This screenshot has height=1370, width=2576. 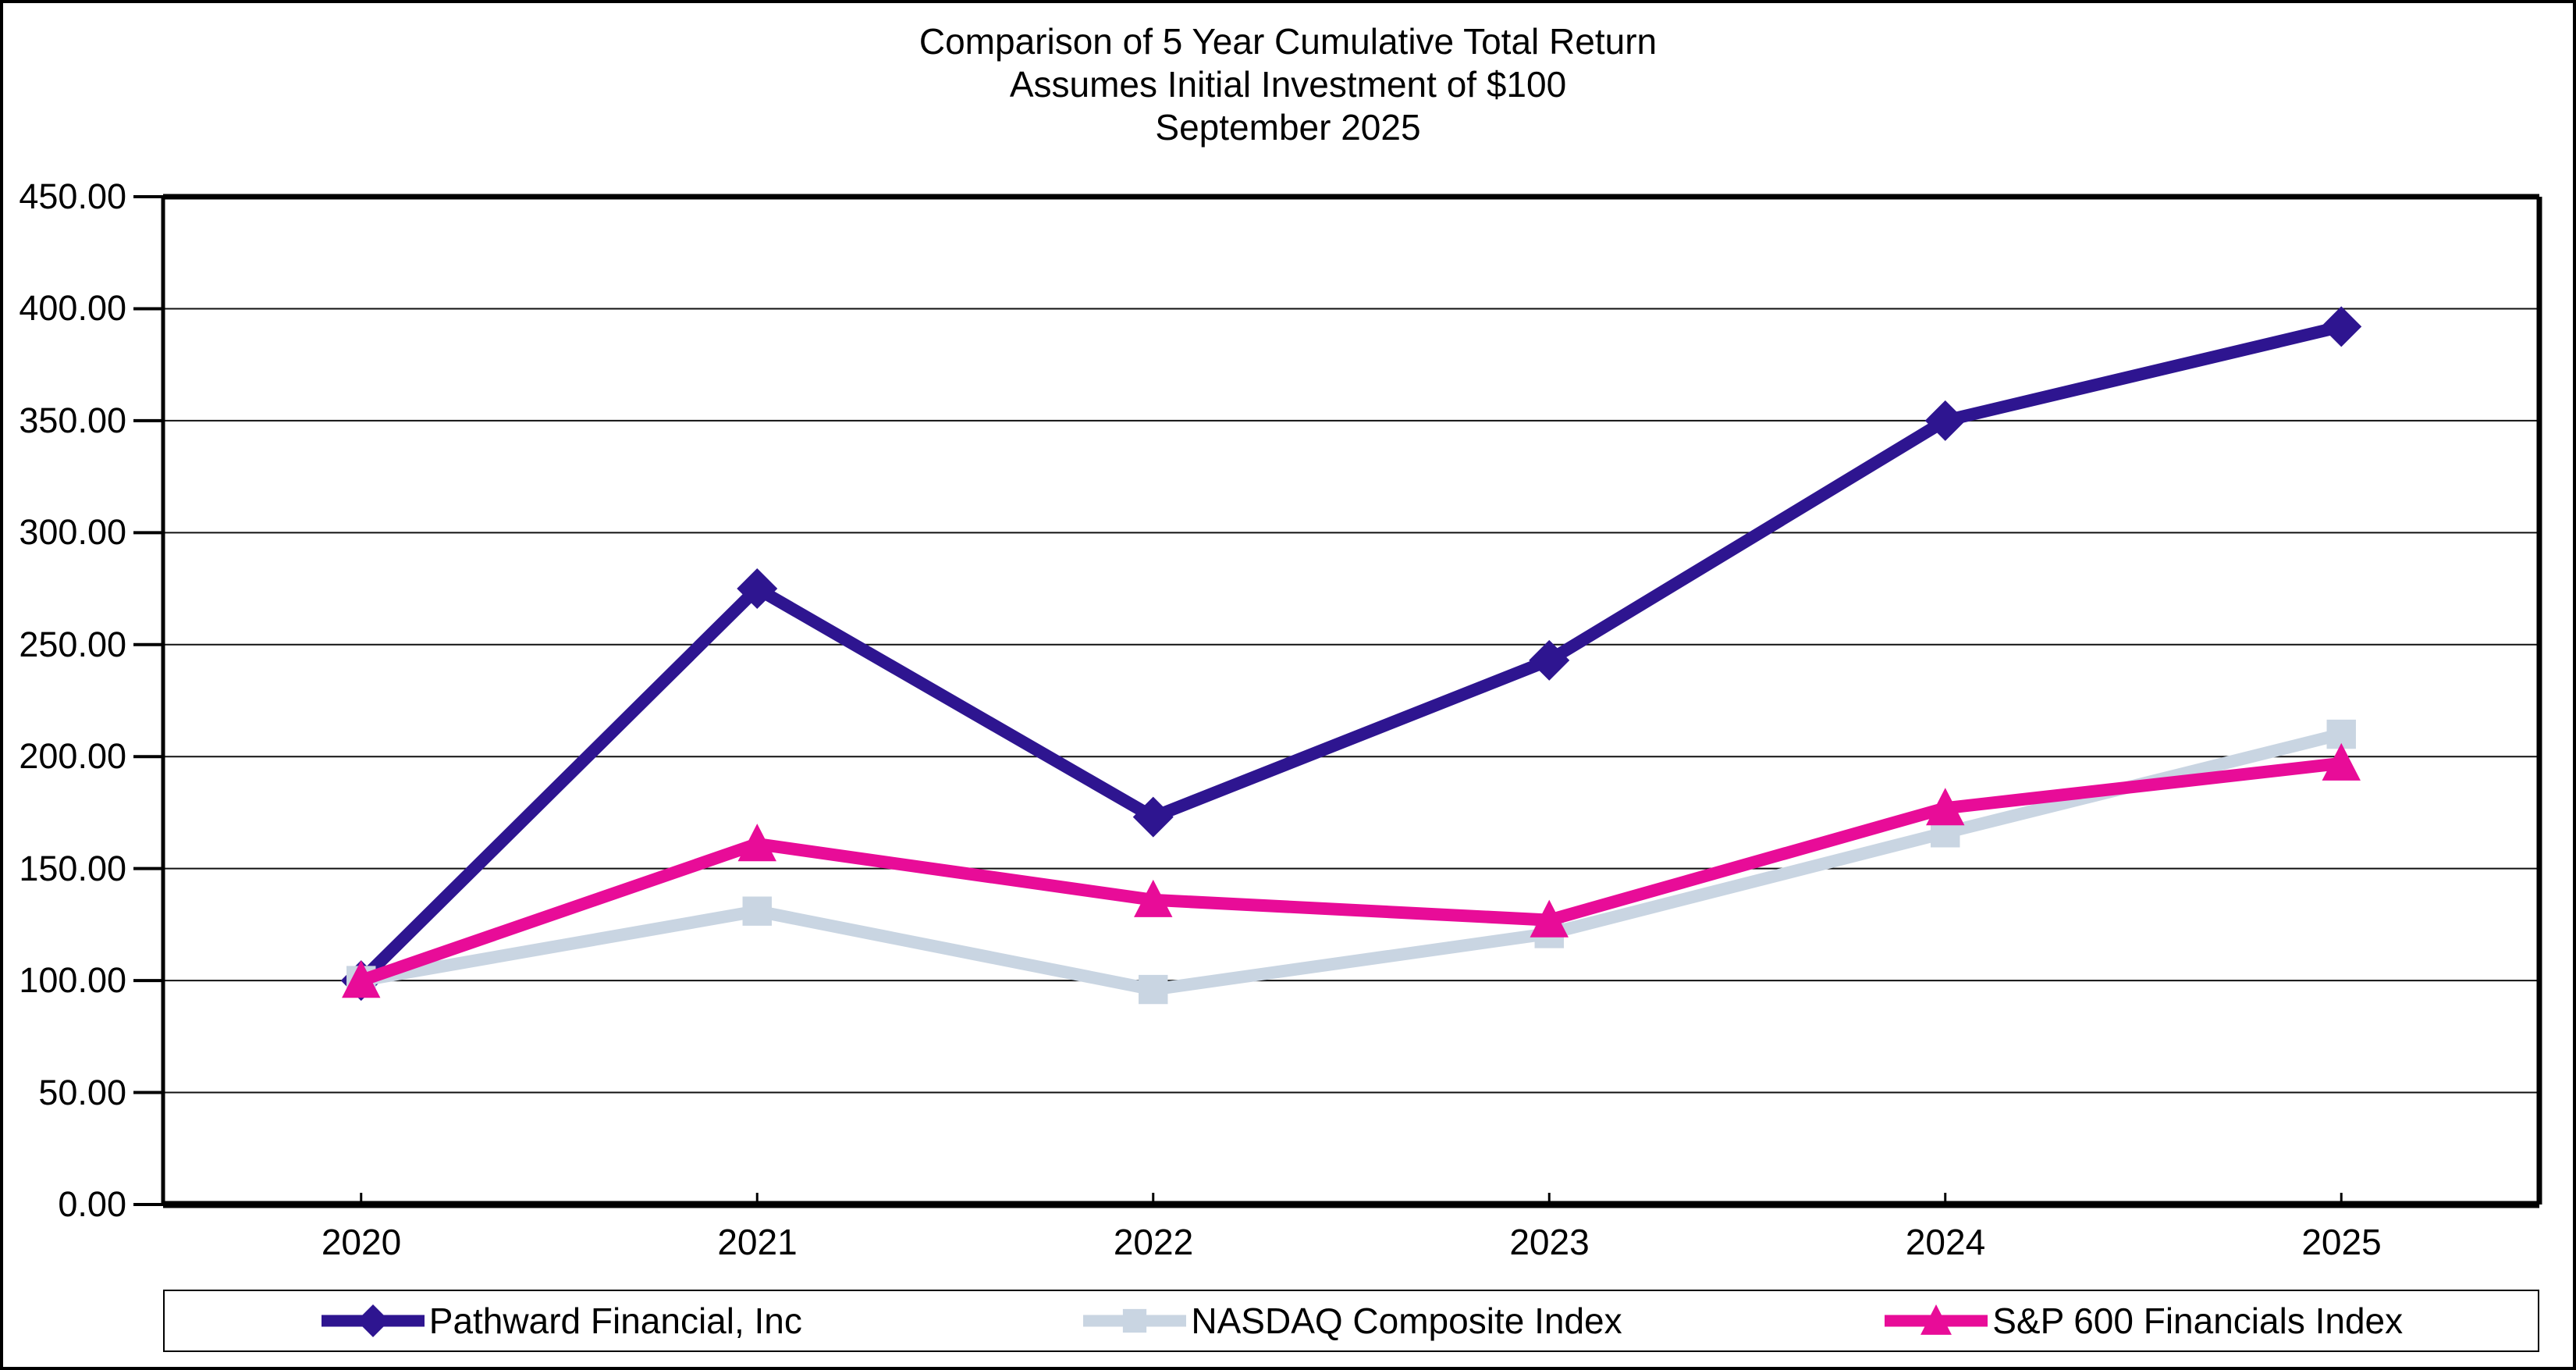 I want to click on y-axis-tick-label: 50.00, so click(x=82, y=1092).